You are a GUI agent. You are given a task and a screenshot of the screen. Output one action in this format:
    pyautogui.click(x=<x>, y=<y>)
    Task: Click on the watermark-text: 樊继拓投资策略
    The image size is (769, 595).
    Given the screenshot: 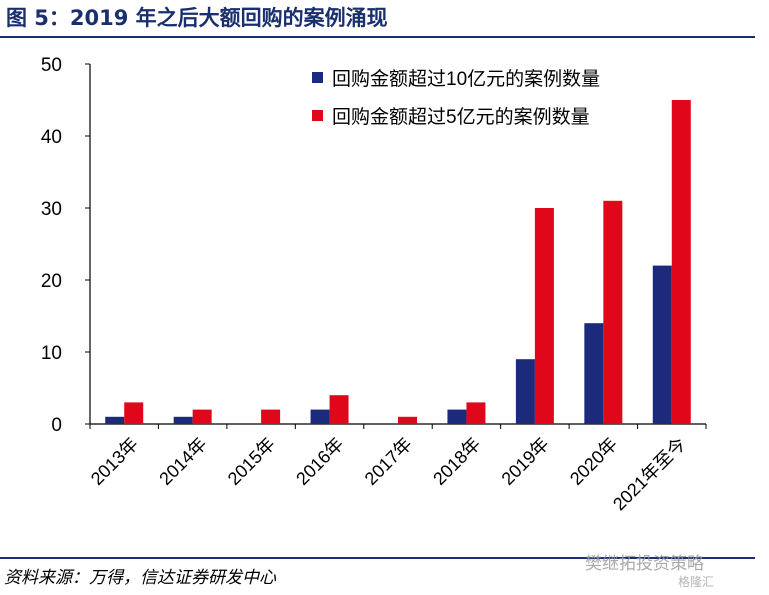 What is the action you would take?
    pyautogui.click(x=644, y=564)
    